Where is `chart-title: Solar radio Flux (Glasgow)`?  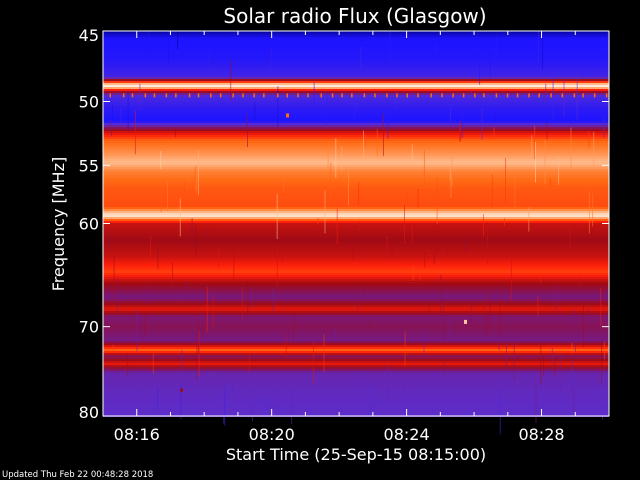
chart-title: Solar radio Flux (Glasgow) is located at coordinates (354, 16).